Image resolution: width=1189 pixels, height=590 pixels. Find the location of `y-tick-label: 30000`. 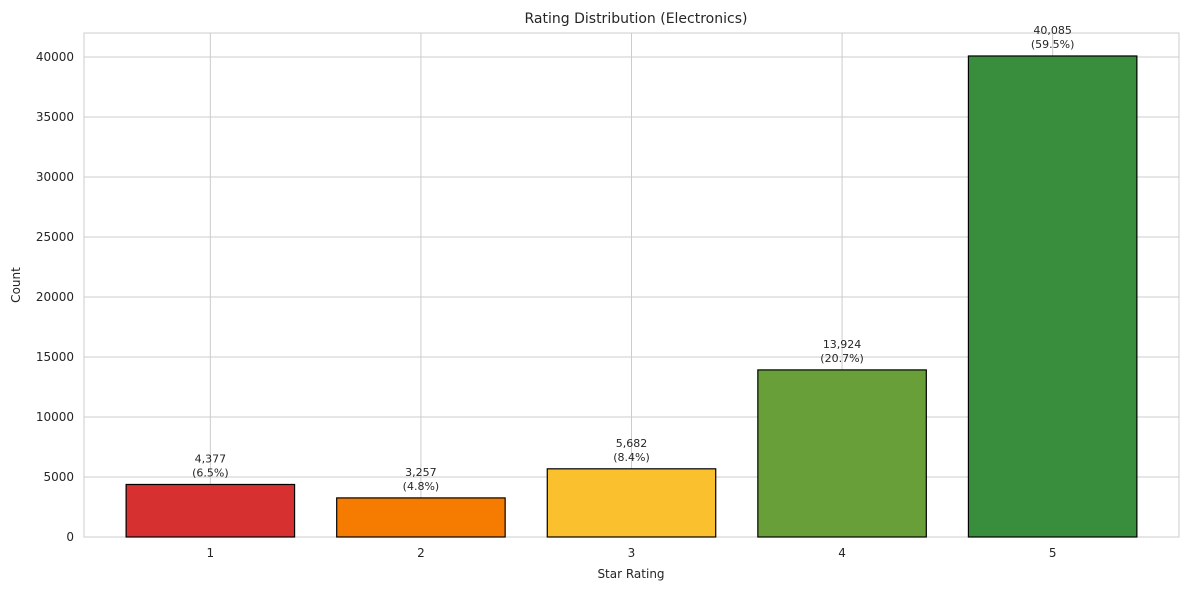

y-tick-label: 30000 is located at coordinates (55, 177).